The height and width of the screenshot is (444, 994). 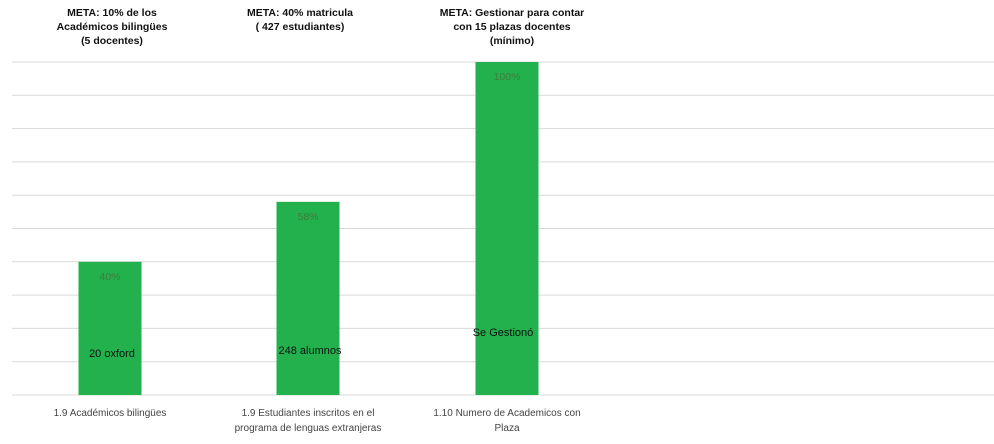 What do you see at coordinates (109, 277) in the screenshot?
I see `bar-value-label: 40%` at bounding box center [109, 277].